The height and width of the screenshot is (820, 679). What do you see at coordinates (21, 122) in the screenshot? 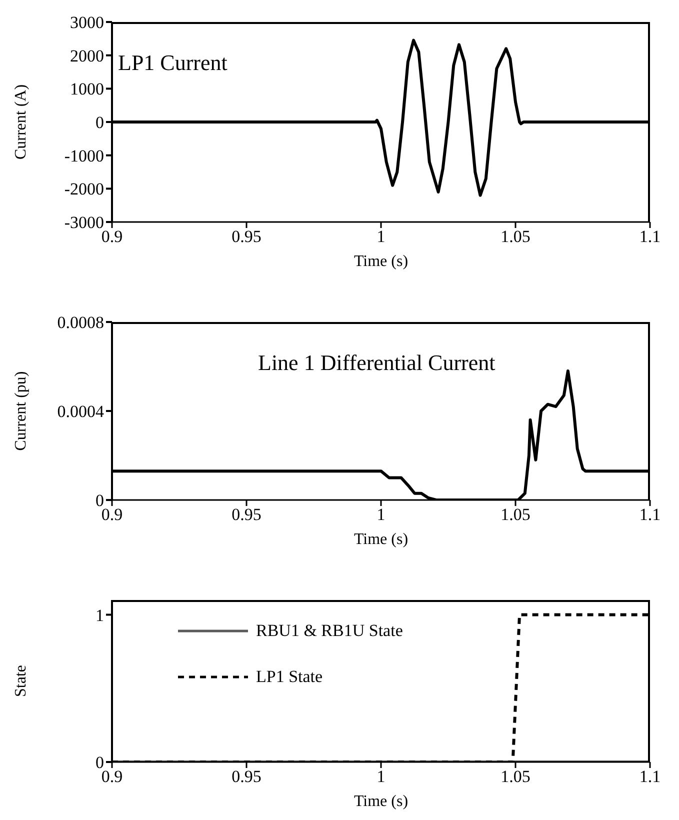
I see `y-axis-title: Current (A)` at bounding box center [21, 122].